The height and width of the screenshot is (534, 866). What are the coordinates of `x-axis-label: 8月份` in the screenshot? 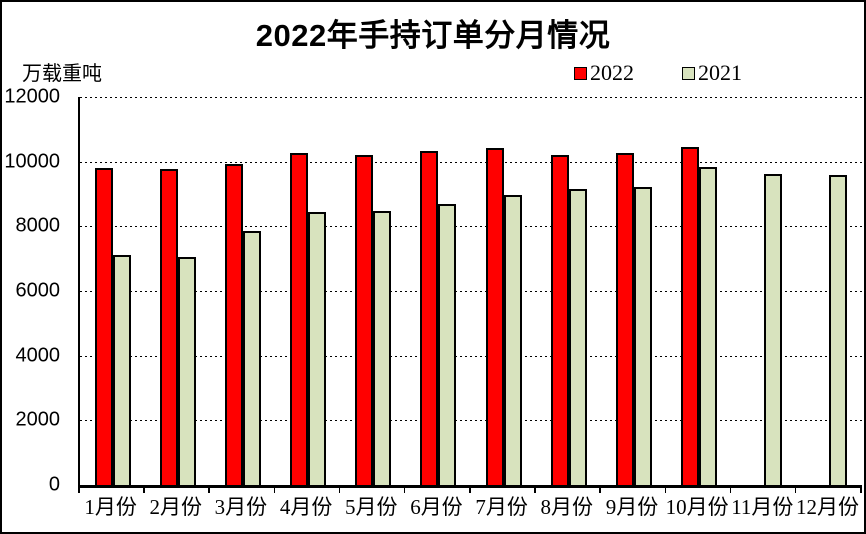 It's located at (567, 507).